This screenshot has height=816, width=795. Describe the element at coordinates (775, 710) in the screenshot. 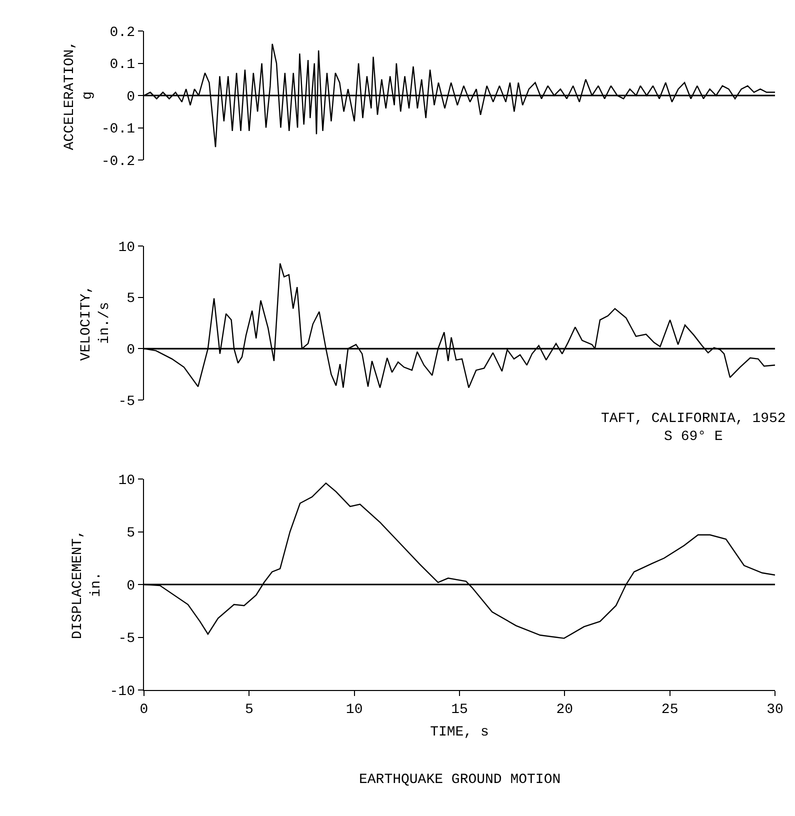

I see `x-tick-label: 30` at that location.